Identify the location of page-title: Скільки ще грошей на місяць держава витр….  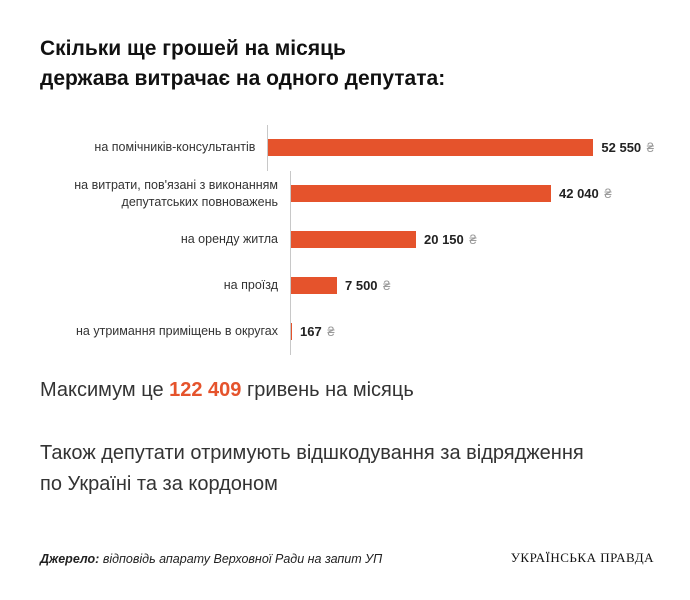
(347, 64).